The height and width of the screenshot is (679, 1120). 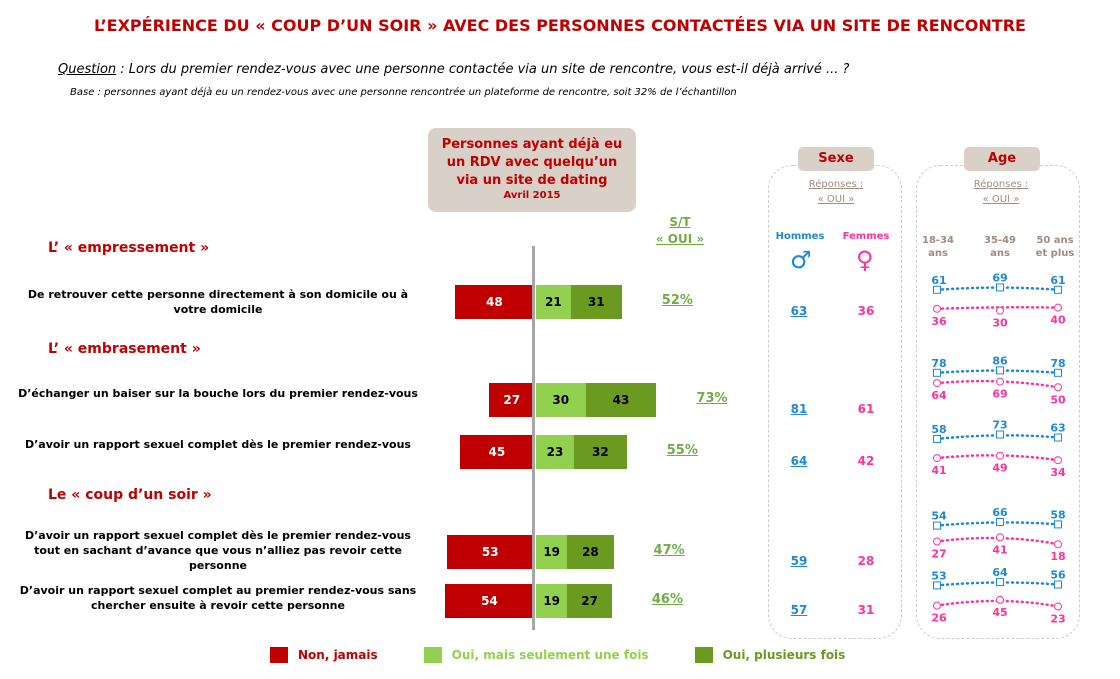 I want to click on age-value-label: 63, so click(x=1057, y=428).